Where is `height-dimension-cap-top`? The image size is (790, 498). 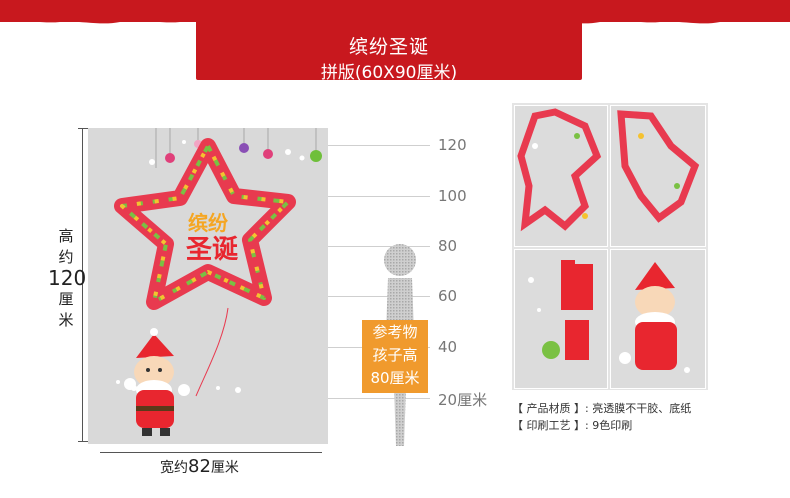 height-dimension-cap-top is located at coordinates (83, 128).